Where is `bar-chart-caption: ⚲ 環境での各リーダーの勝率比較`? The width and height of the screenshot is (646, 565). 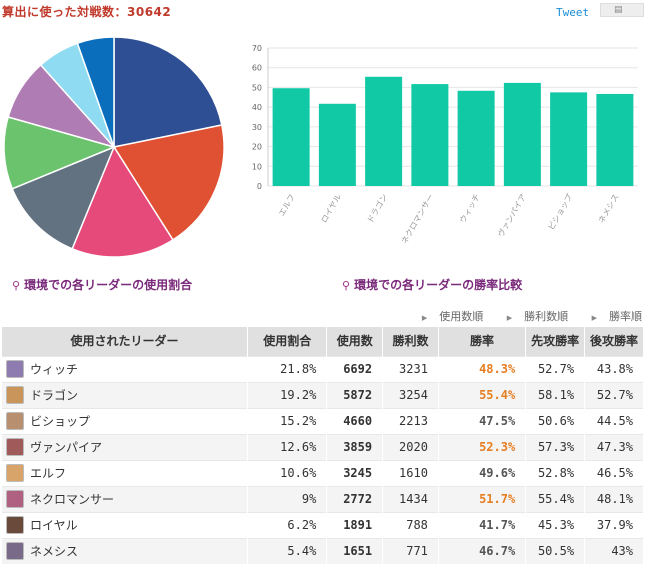 bar-chart-caption: ⚲ 環境での各リーダーの勝率比較 is located at coordinates (432, 285).